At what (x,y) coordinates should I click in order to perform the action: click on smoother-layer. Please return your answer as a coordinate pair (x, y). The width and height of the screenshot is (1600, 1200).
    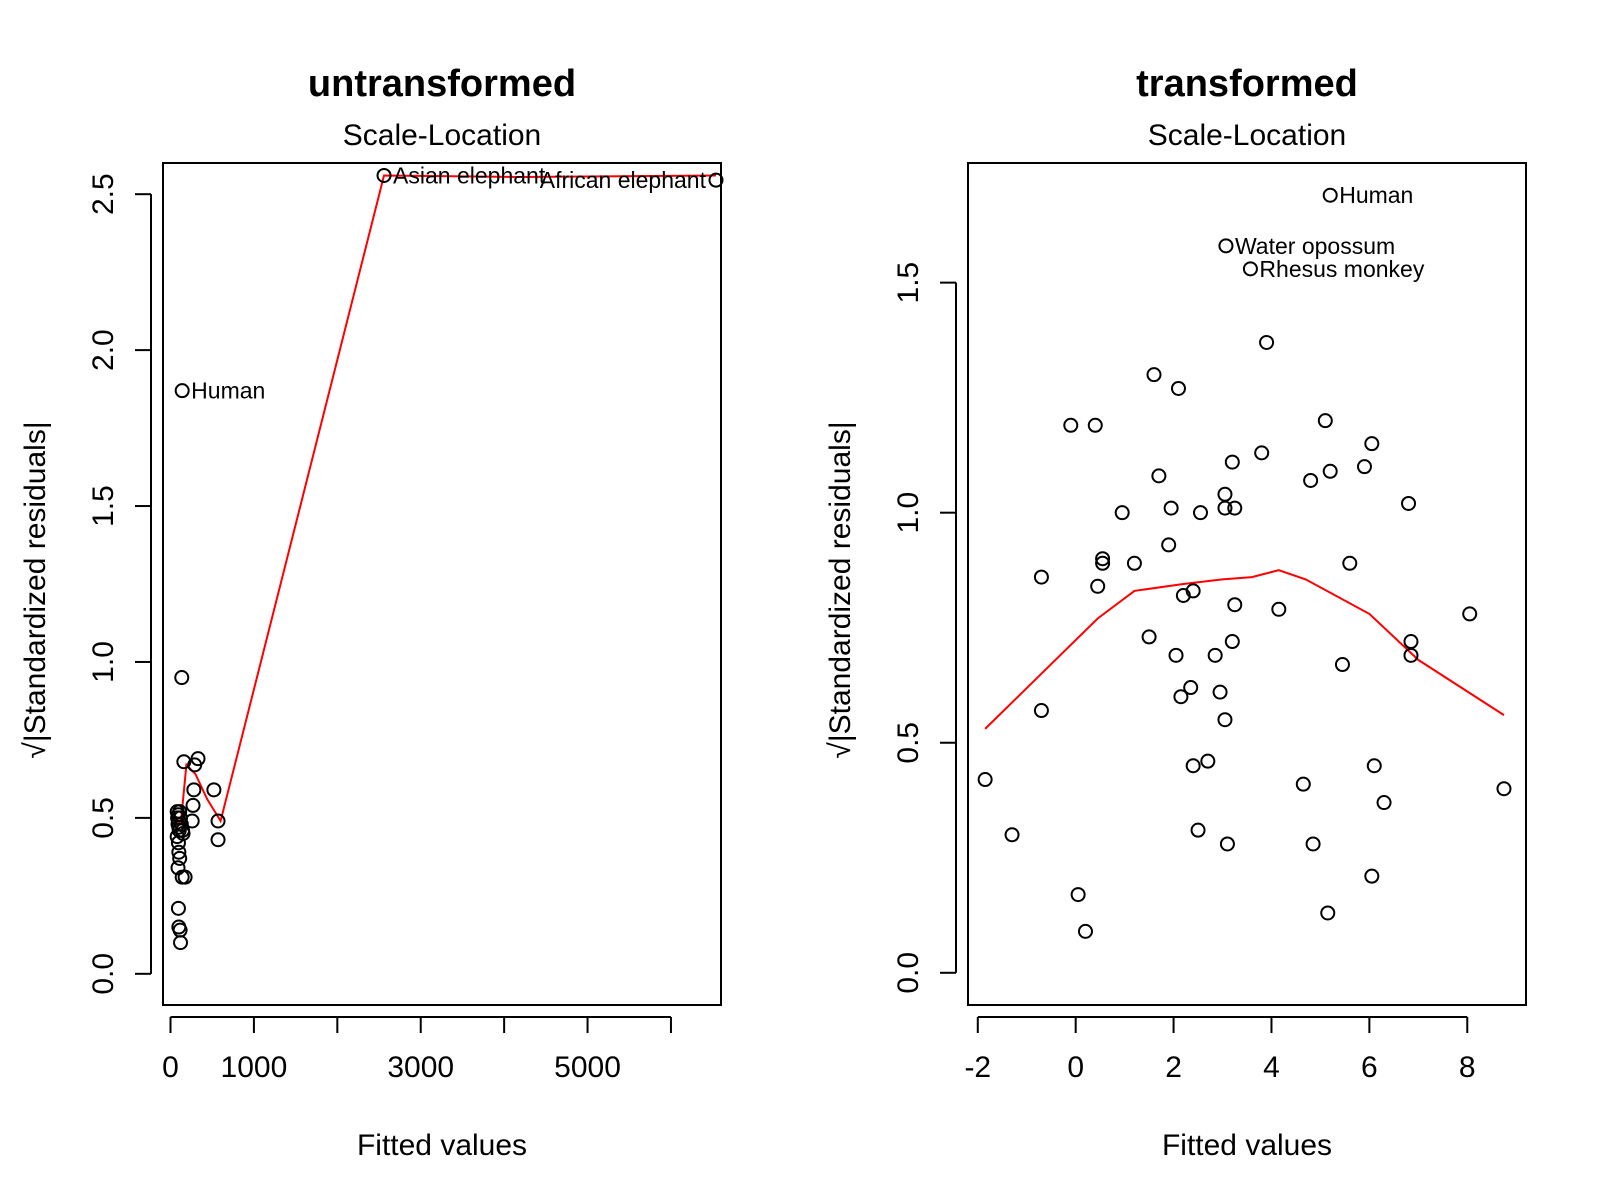
    Looking at the image, I should click on (1244, 649).